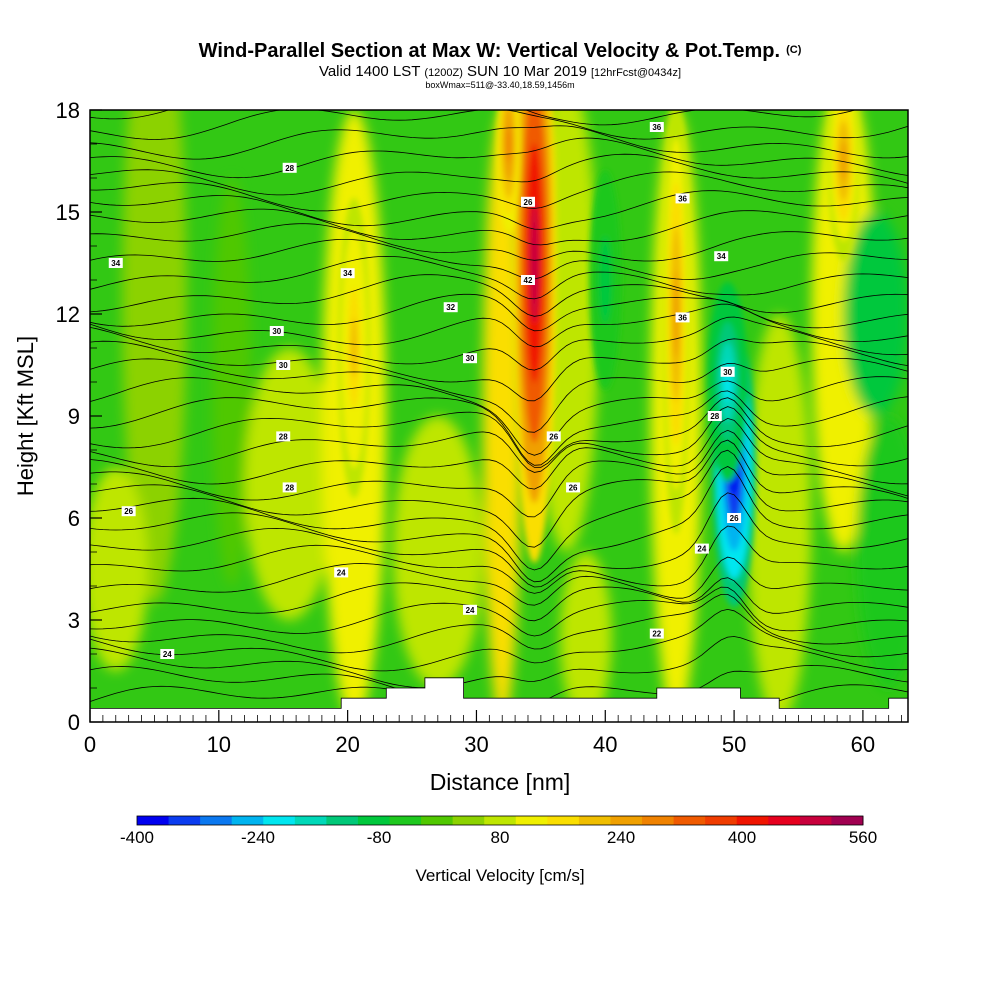 The width and height of the screenshot is (1000, 1000). I want to click on colorbar-tick-label: 560, so click(863, 837).